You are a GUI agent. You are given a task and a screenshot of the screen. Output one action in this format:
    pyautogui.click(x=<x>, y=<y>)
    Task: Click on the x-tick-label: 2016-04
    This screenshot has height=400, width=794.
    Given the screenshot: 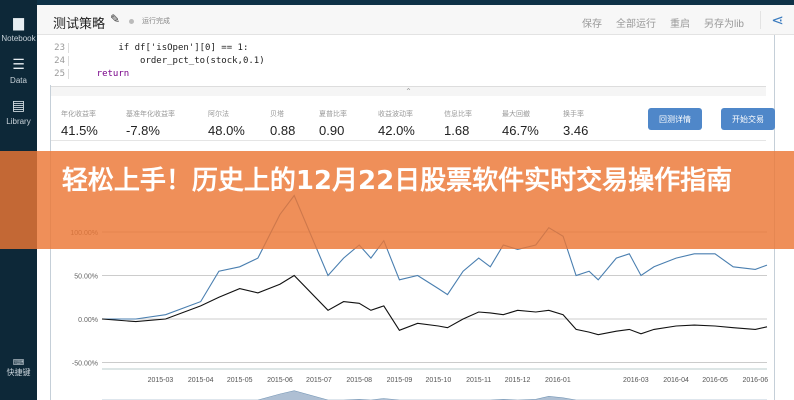 What is the action you would take?
    pyautogui.click(x=676, y=380)
    